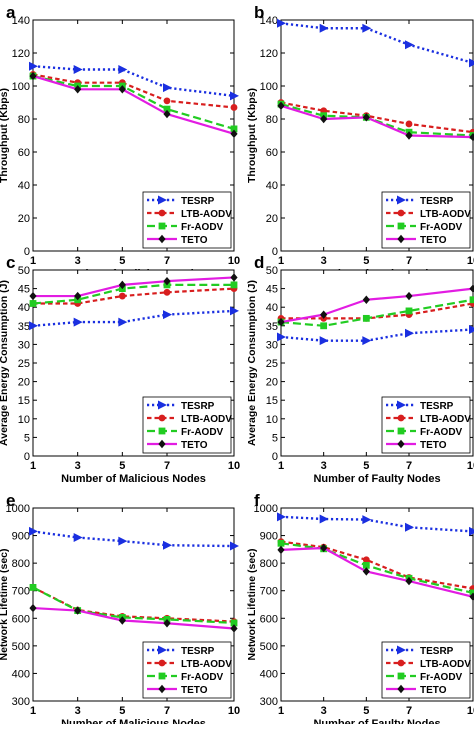  I want to click on y-tick-label: 15, so click(24, 401).